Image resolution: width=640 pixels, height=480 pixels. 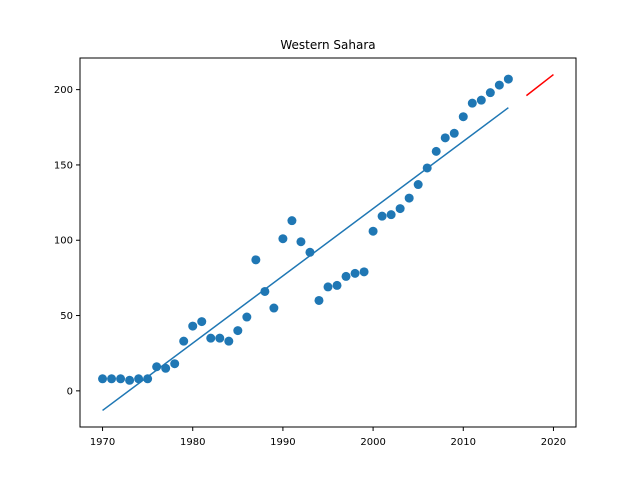 I want to click on y-tick-label: 150, so click(x=63, y=165).